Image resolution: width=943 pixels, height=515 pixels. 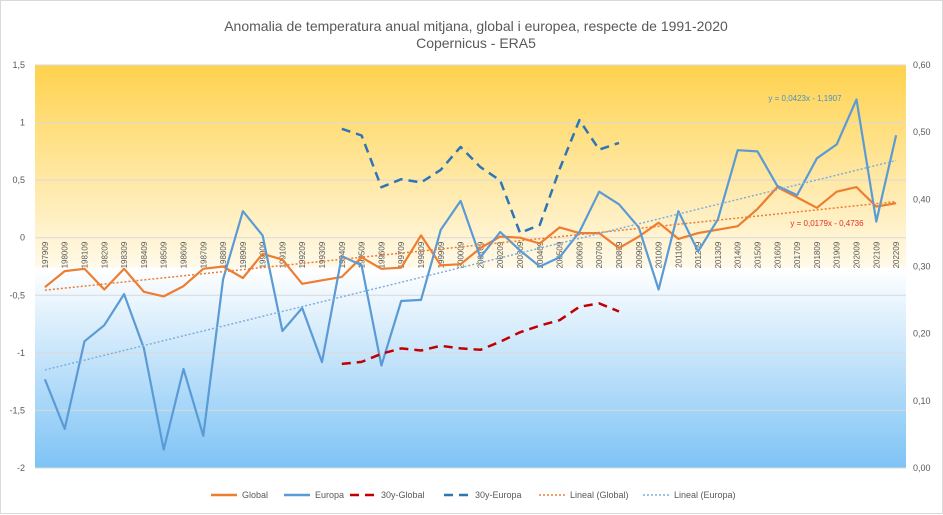 What do you see at coordinates (144, 254) in the screenshot?
I see `x-tick-label: 198409` at bounding box center [144, 254].